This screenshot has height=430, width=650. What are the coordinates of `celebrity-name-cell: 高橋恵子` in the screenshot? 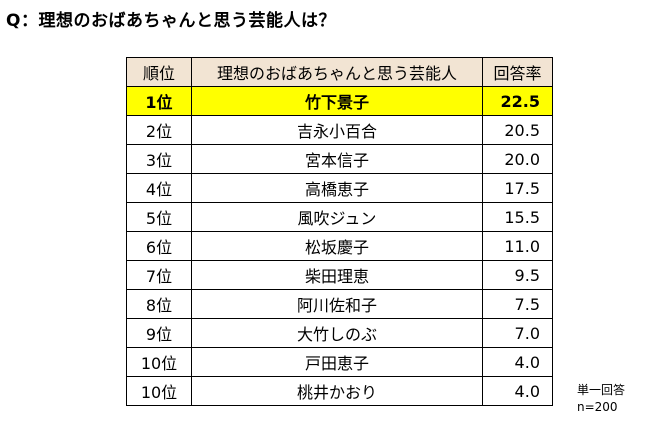 It's located at (337, 188).